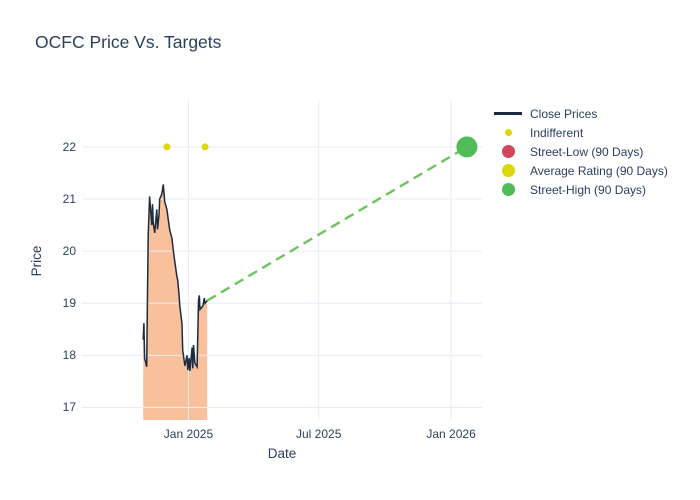 The height and width of the screenshot is (500, 700). I want to click on legend-label: Indifferent, so click(557, 132).